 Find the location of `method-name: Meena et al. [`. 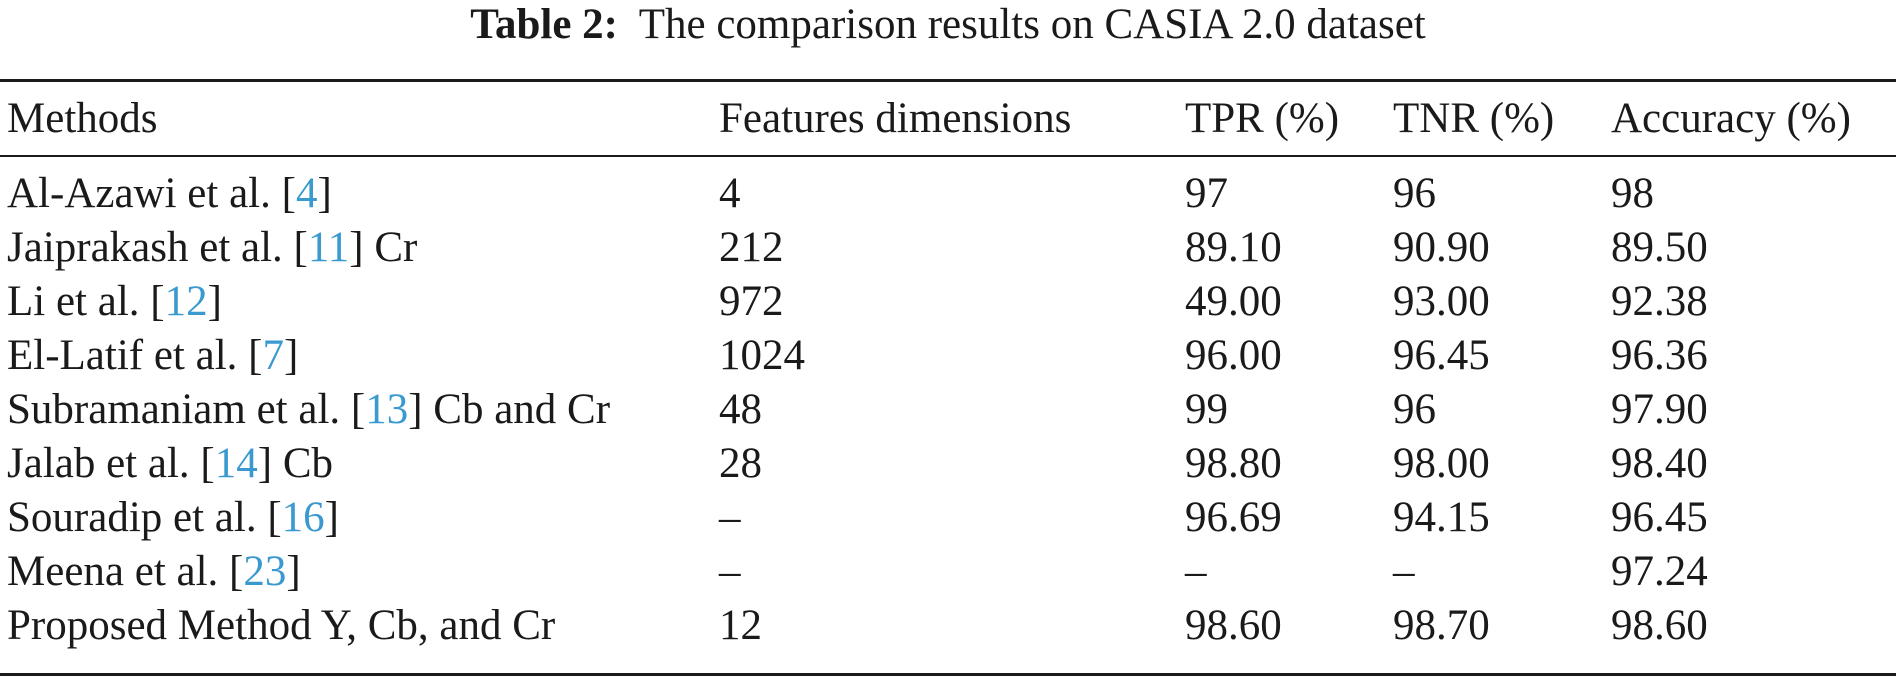

method-name: Meena et al. [ is located at coordinates (125, 571).